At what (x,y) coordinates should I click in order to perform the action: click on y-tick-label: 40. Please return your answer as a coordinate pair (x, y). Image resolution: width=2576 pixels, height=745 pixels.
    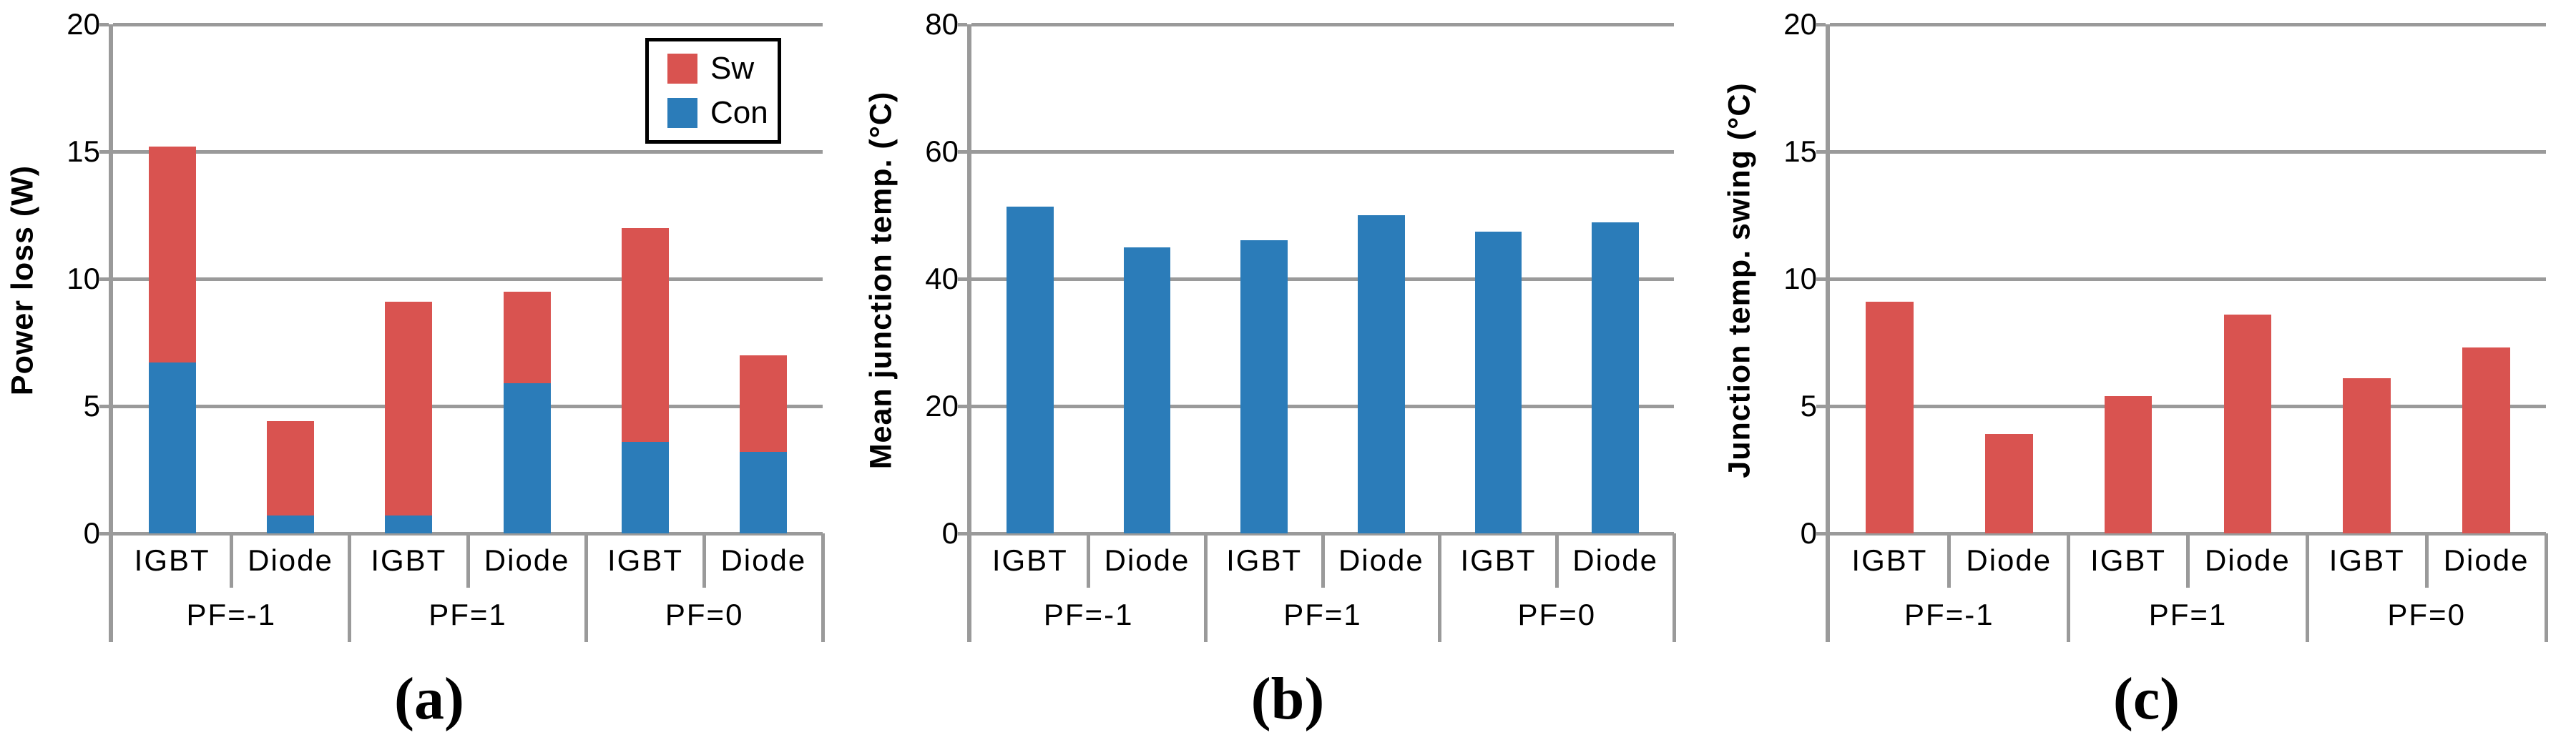
    Looking at the image, I should click on (942, 278).